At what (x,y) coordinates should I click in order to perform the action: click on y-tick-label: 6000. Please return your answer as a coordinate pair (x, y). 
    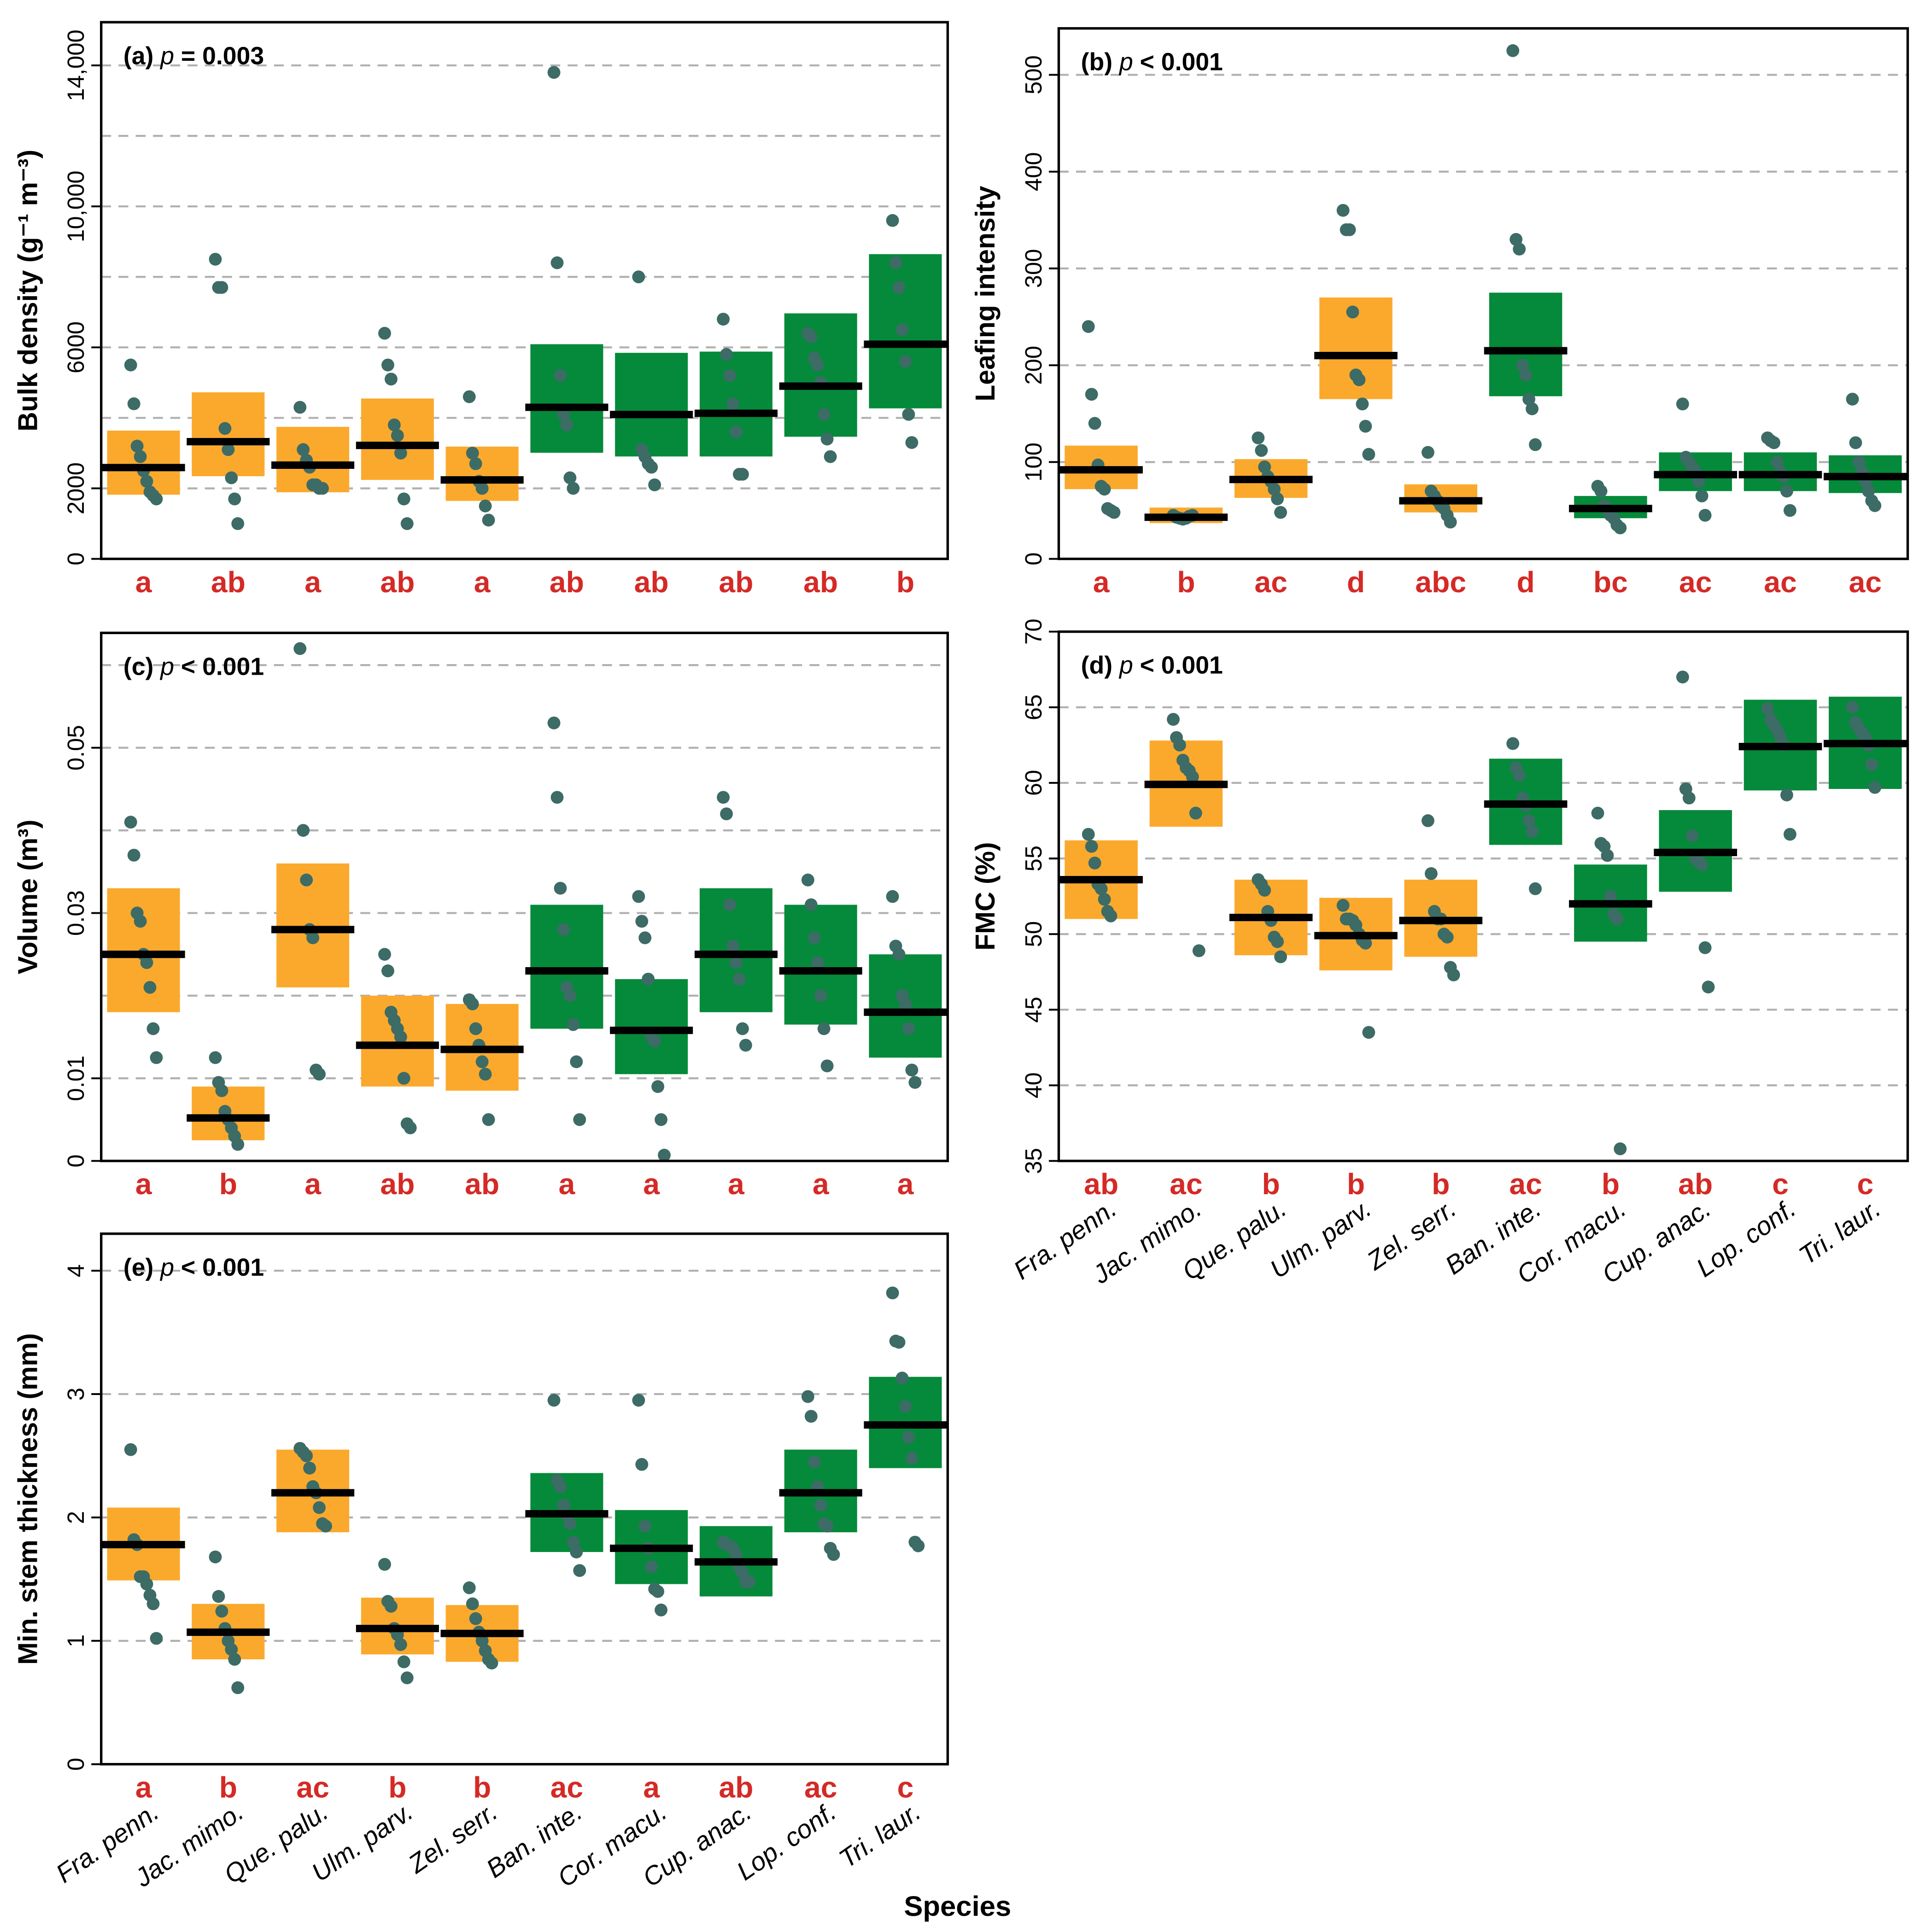
    Looking at the image, I should click on (76, 348).